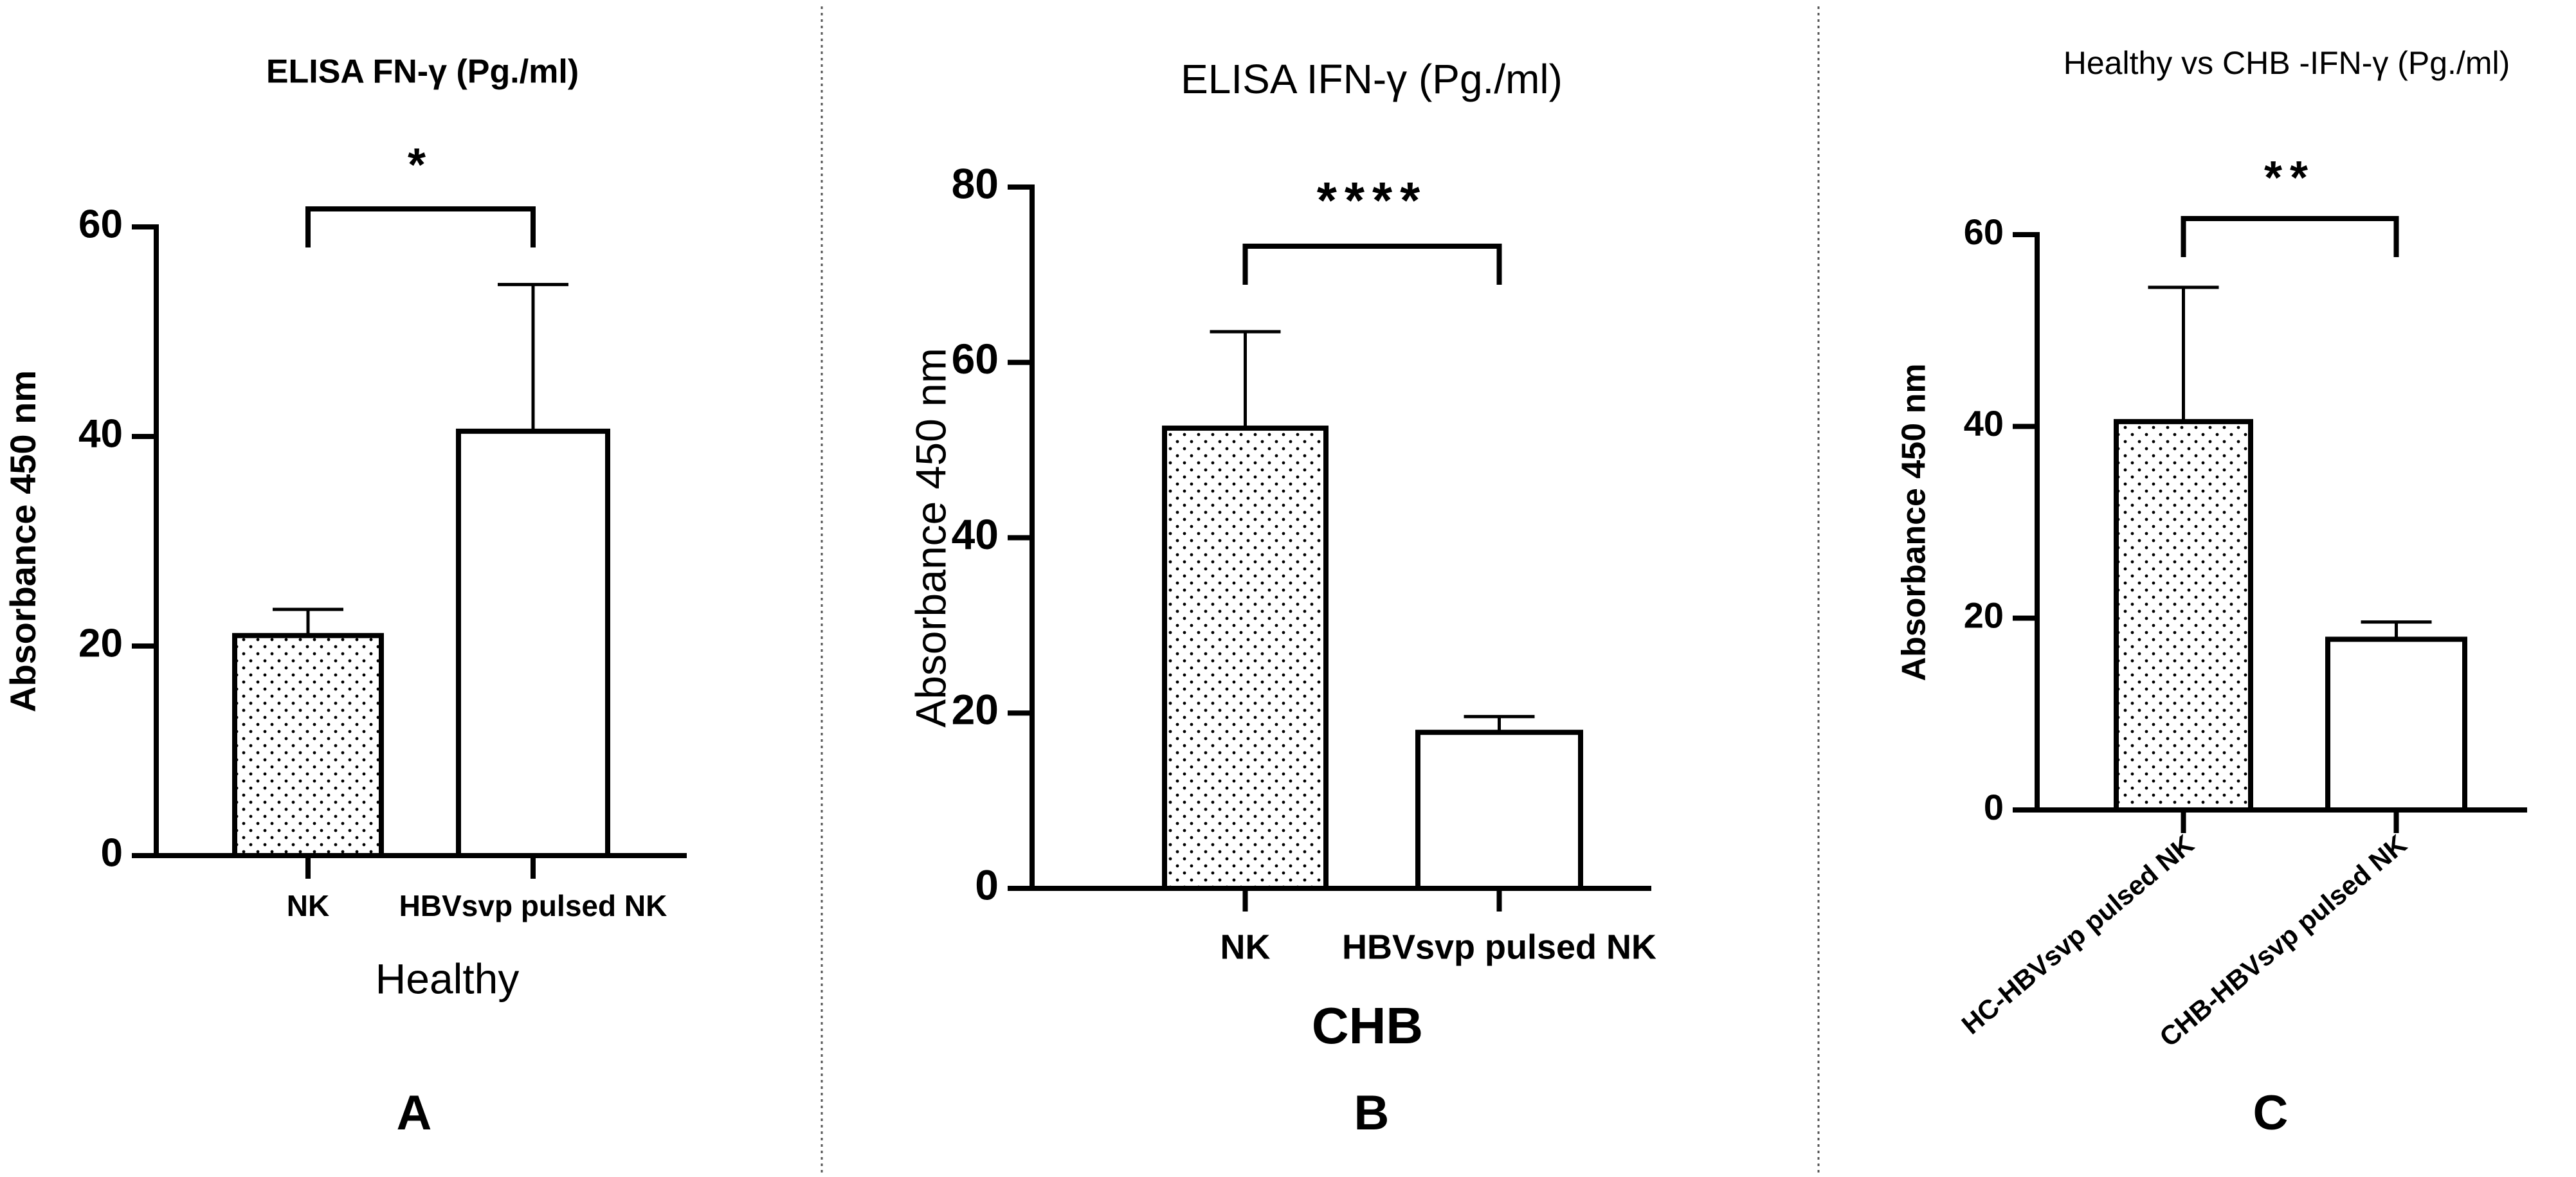  I want to click on chart-title: Healthy vs CHB -IFN-γ (Pg./ml), so click(2287, 63).